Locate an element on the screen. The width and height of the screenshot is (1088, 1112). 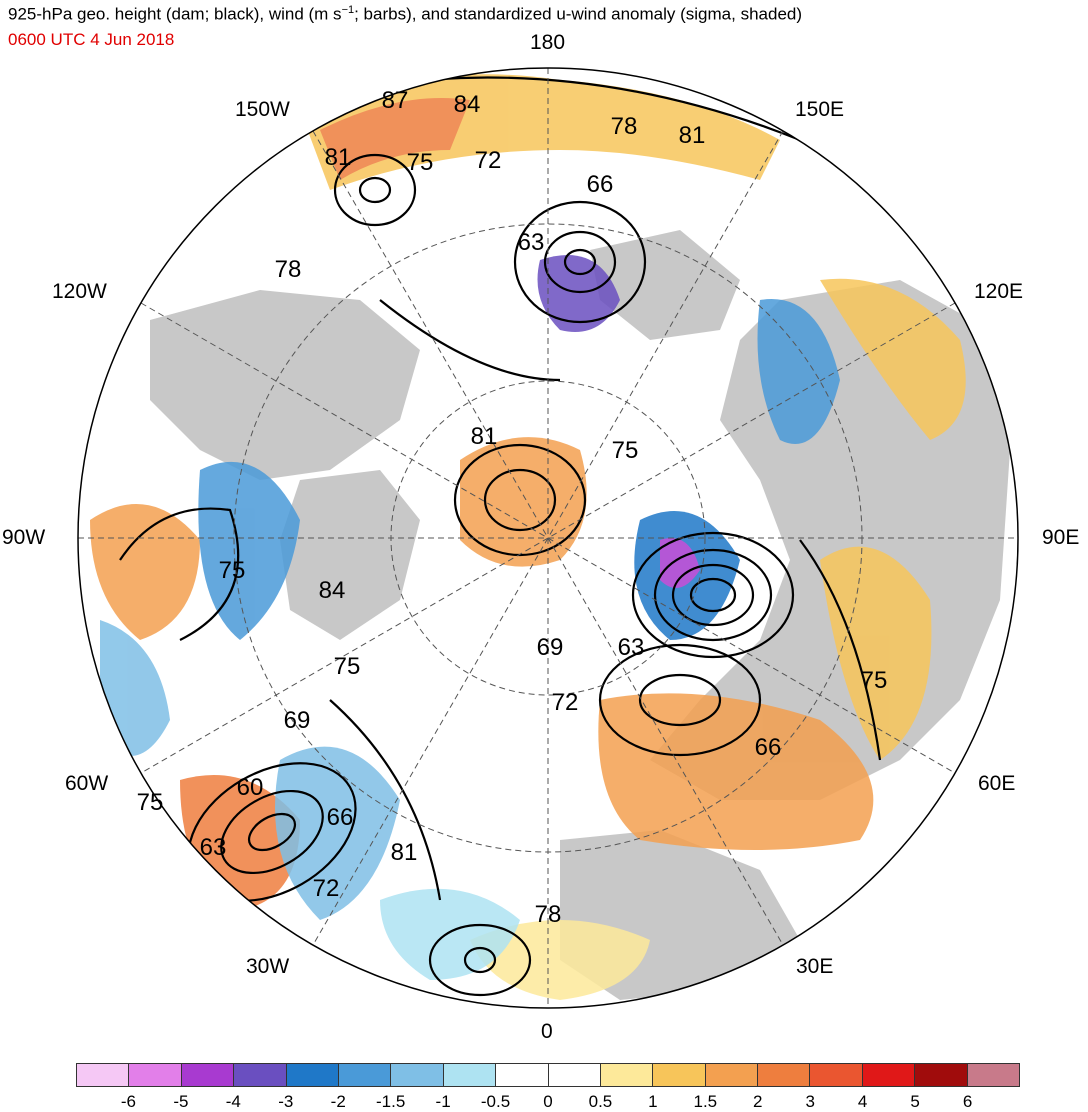
colorbar-tick-label: -1.5 is located at coordinates (391, 1101).